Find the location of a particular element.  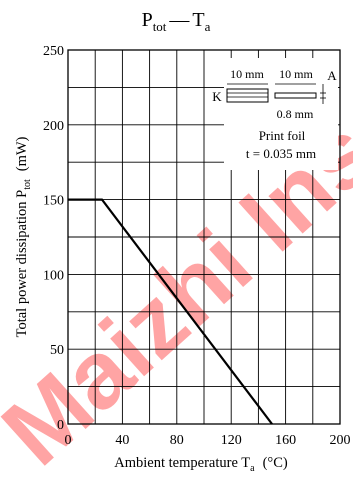

y-tick-label: 50 is located at coordinates (57, 350).